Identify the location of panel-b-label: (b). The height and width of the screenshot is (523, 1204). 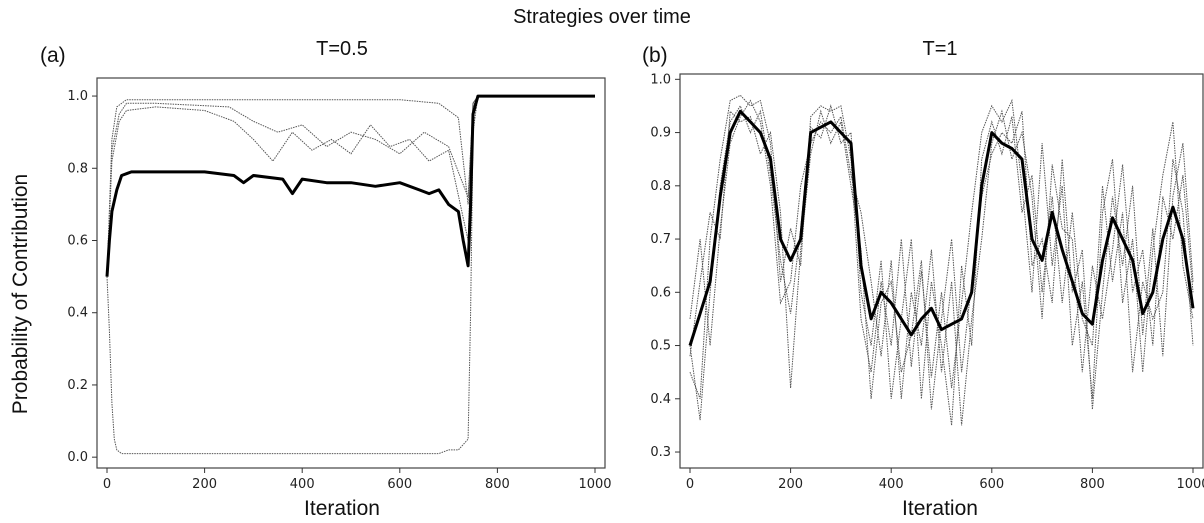
(655, 55).